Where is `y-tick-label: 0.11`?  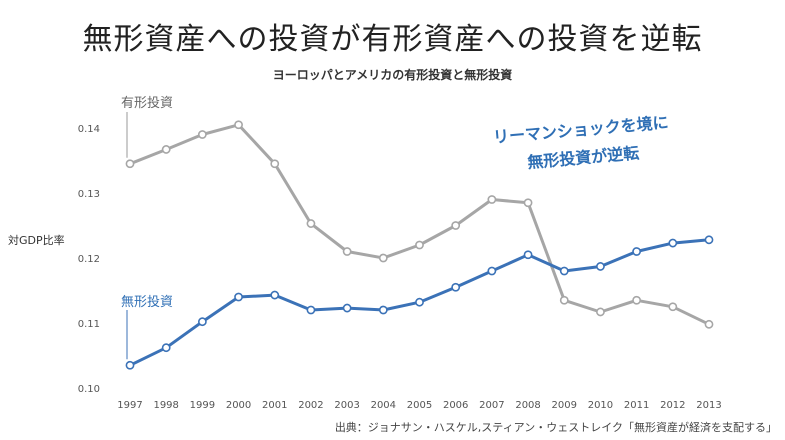 y-tick-label: 0.11 is located at coordinates (89, 324).